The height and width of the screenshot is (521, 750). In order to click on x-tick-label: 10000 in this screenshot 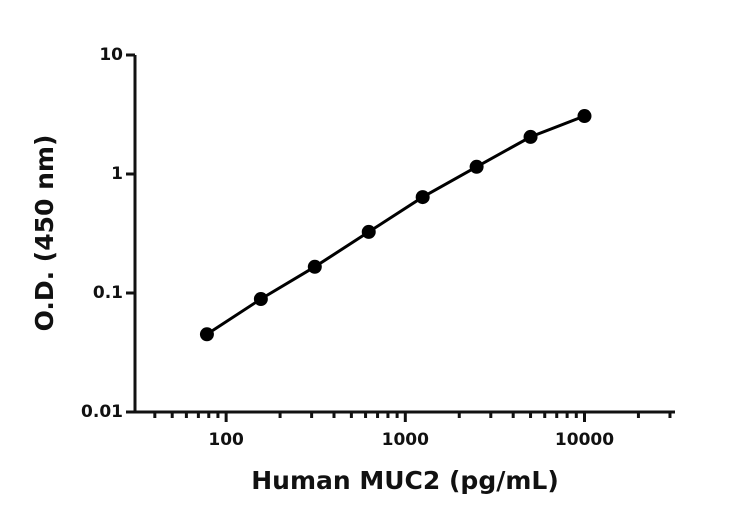, I will do `click(584, 440)`.